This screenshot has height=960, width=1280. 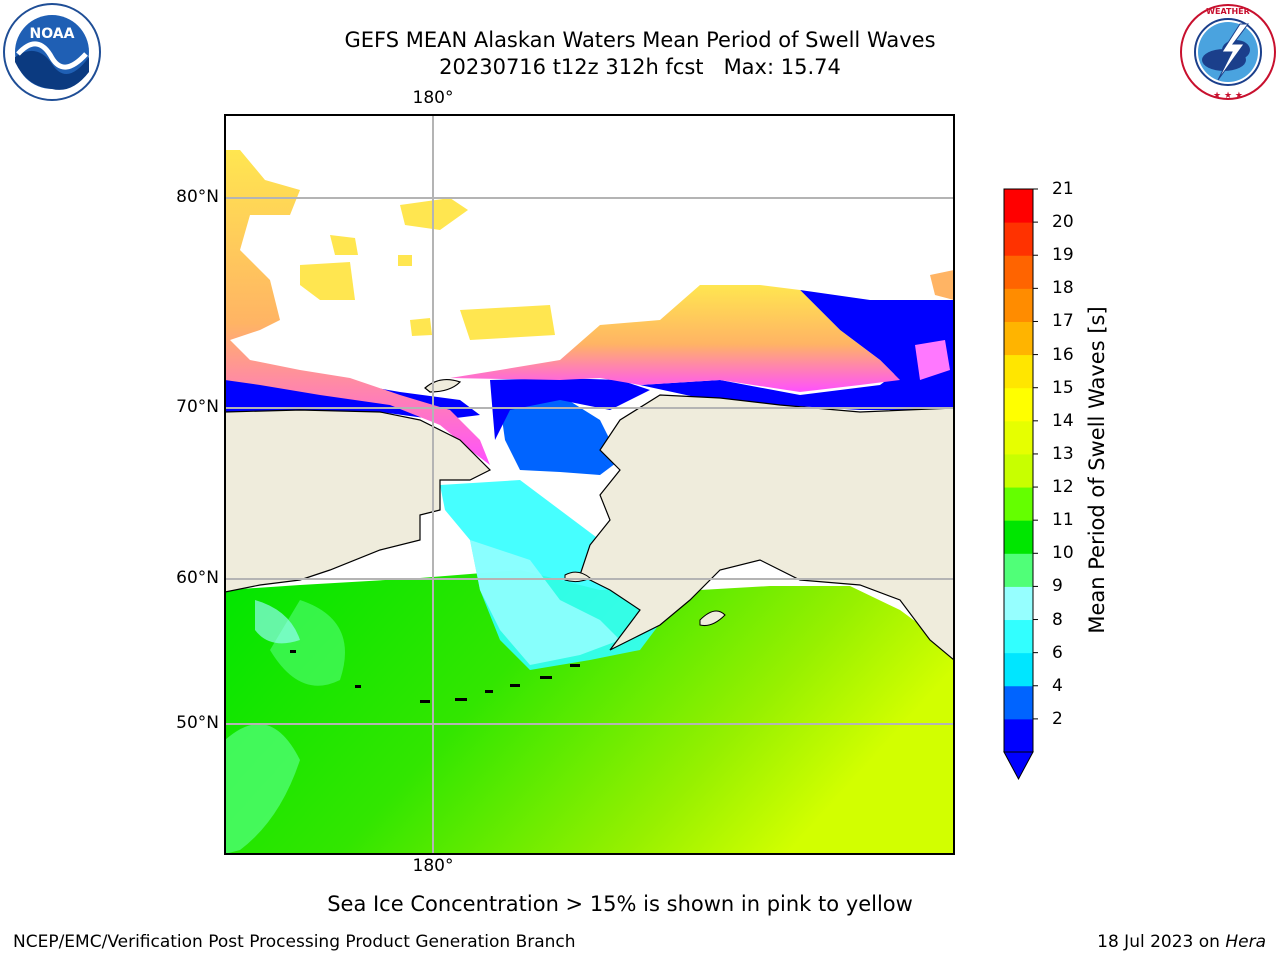 What do you see at coordinates (1057, 718) in the screenshot?
I see `colorbar-tick-label: 2` at bounding box center [1057, 718].